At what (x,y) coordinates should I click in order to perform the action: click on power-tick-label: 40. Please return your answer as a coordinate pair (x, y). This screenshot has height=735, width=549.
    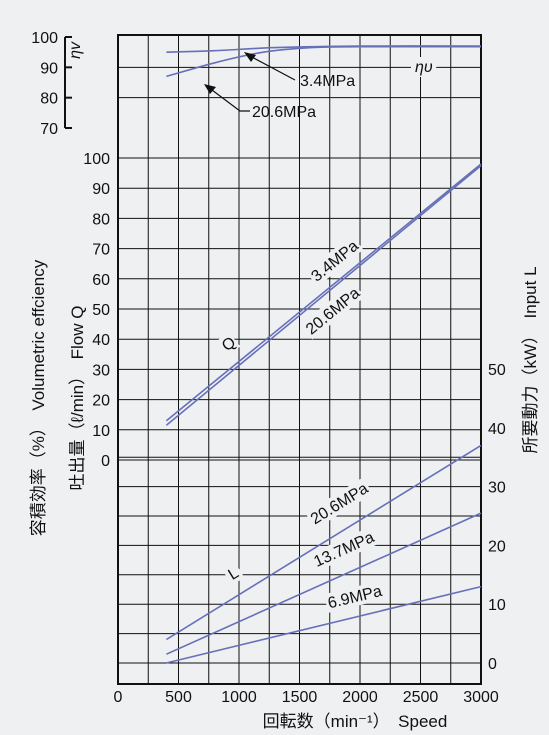
    Looking at the image, I should click on (497, 429).